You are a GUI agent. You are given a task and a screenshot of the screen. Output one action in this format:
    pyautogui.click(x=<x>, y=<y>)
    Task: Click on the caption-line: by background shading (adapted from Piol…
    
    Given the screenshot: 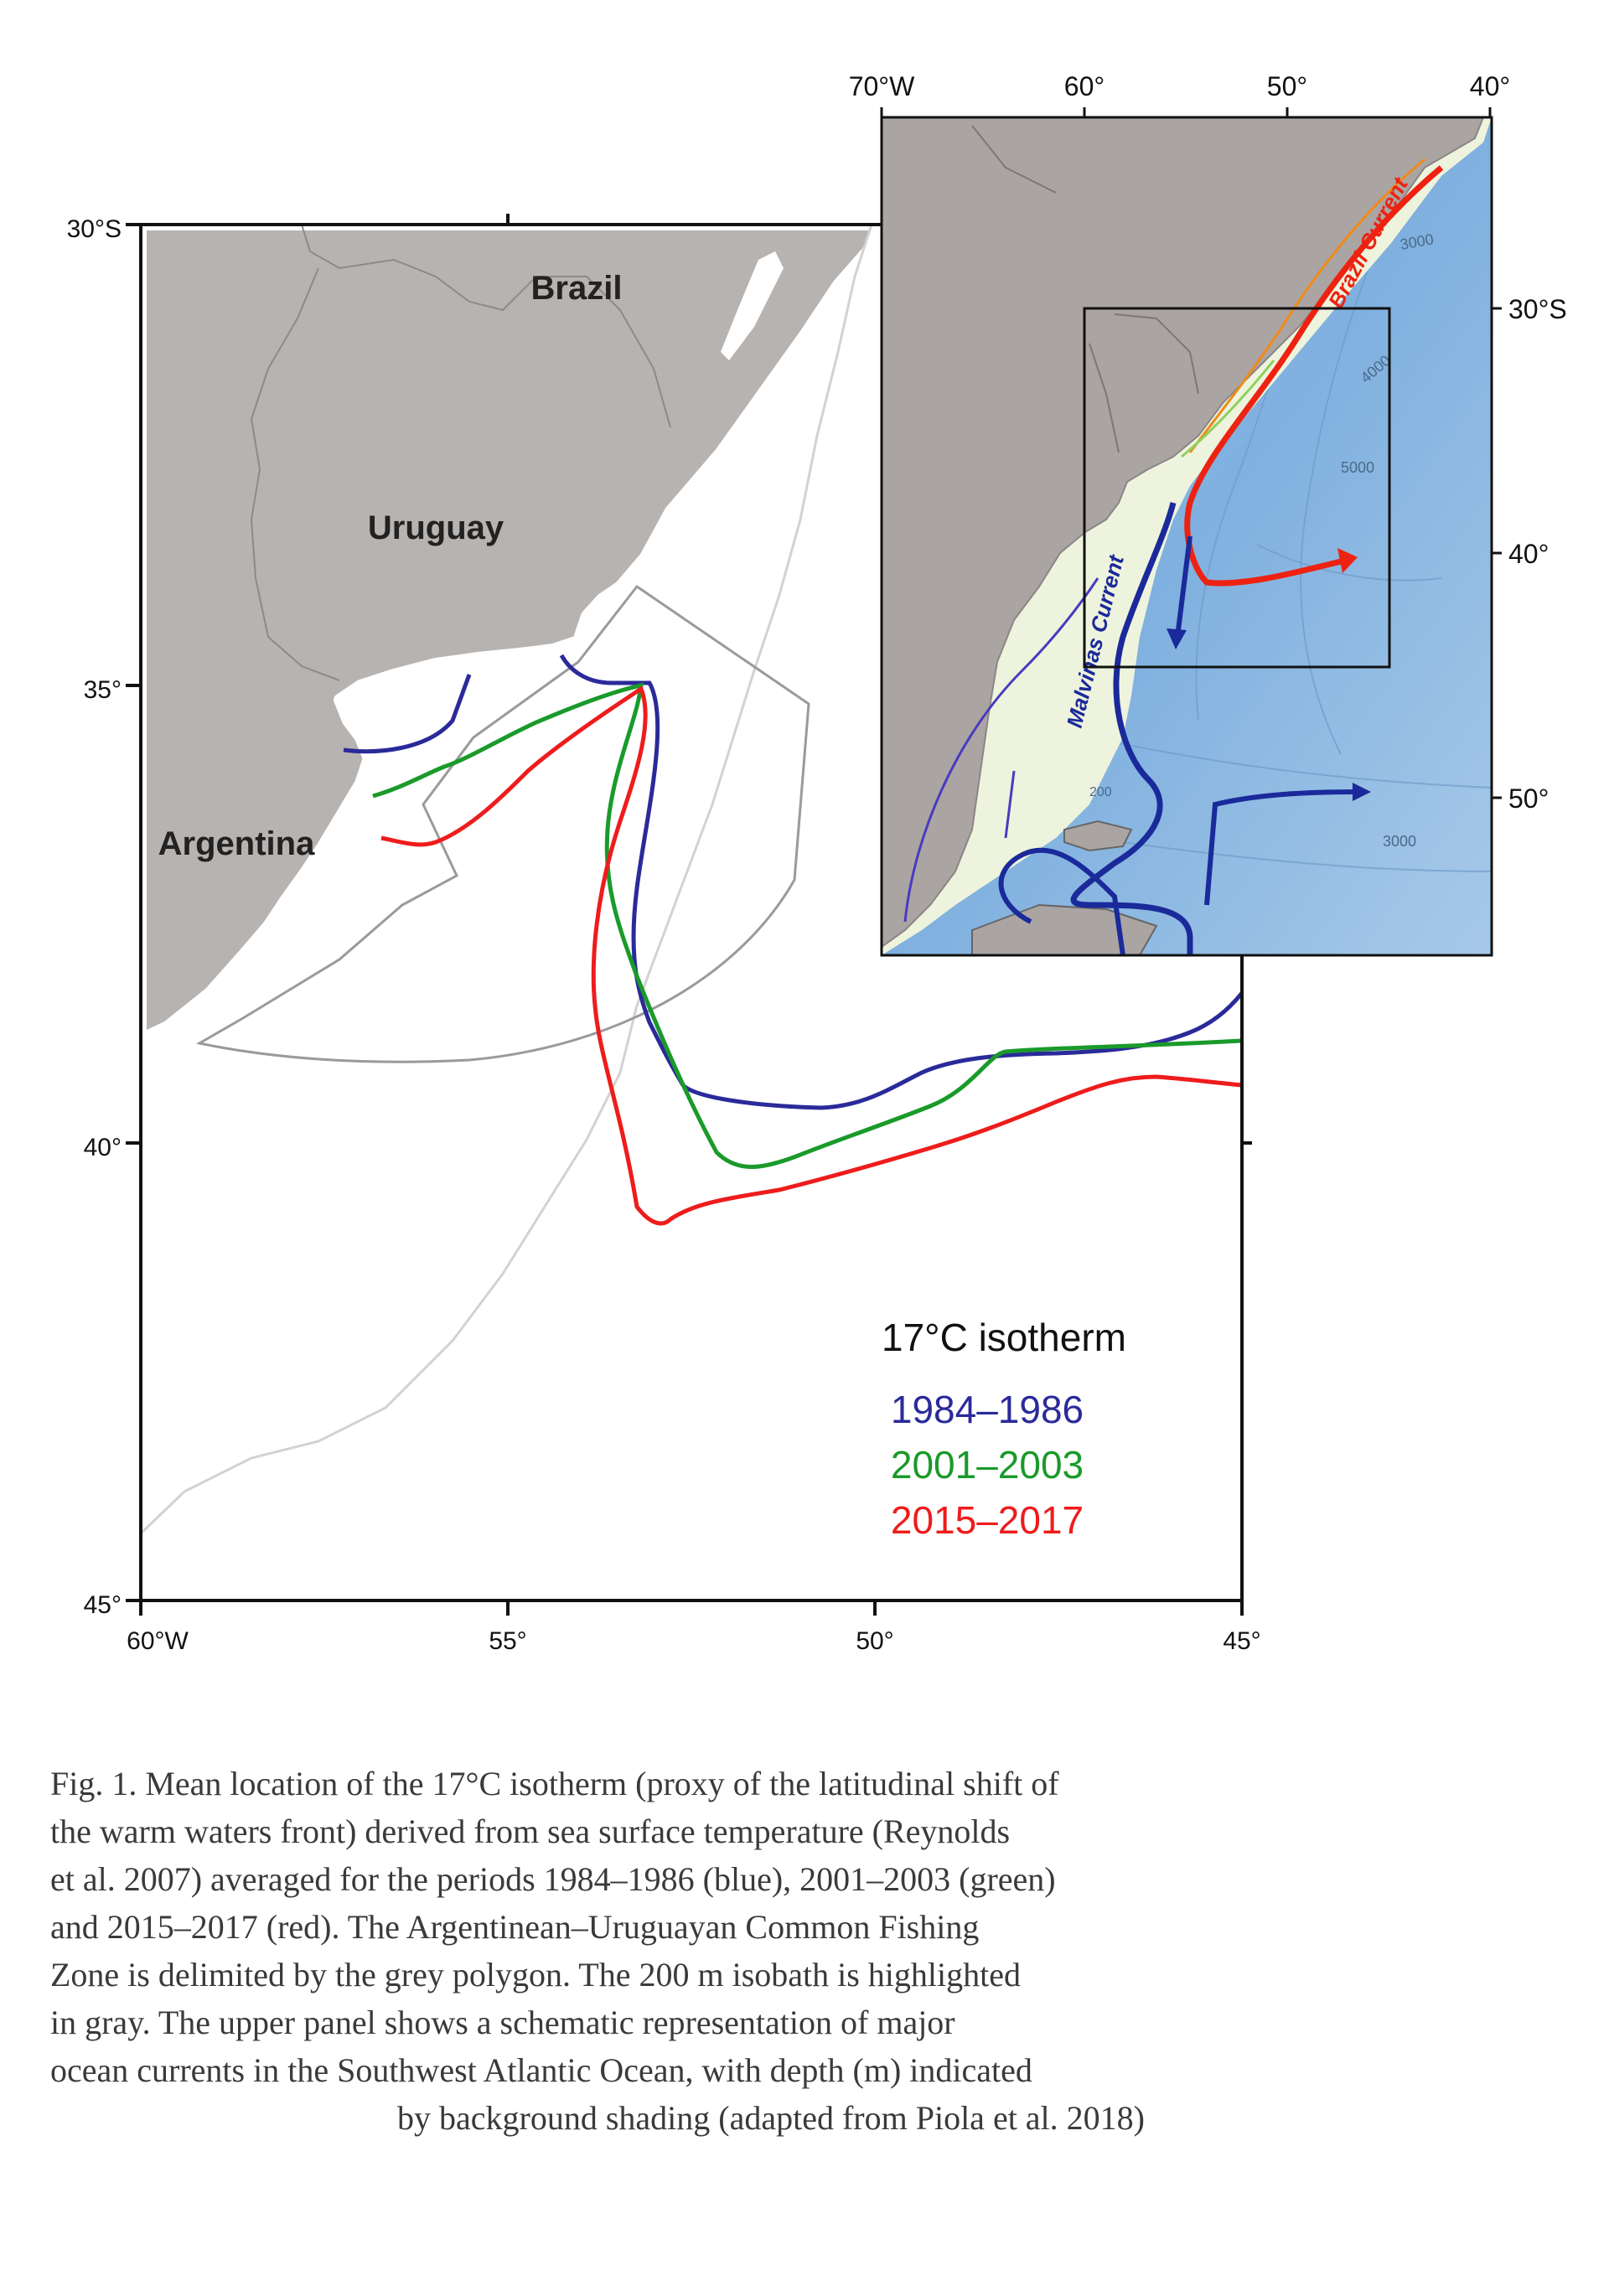 What is the action you would take?
    pyautogui.click(x=771, y=2118)
    